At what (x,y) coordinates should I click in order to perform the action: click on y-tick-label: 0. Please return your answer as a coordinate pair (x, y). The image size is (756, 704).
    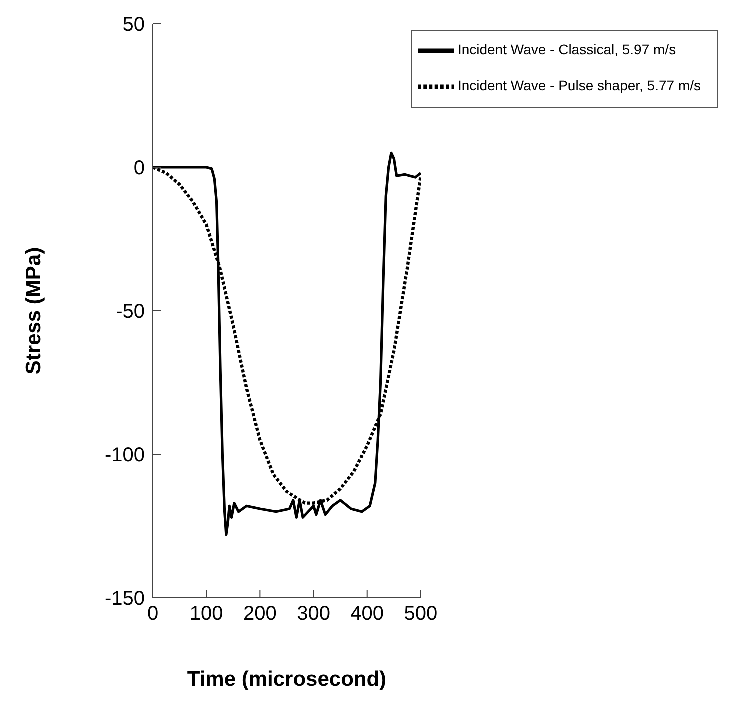
    Looking at the image, I should click on (139, 169).